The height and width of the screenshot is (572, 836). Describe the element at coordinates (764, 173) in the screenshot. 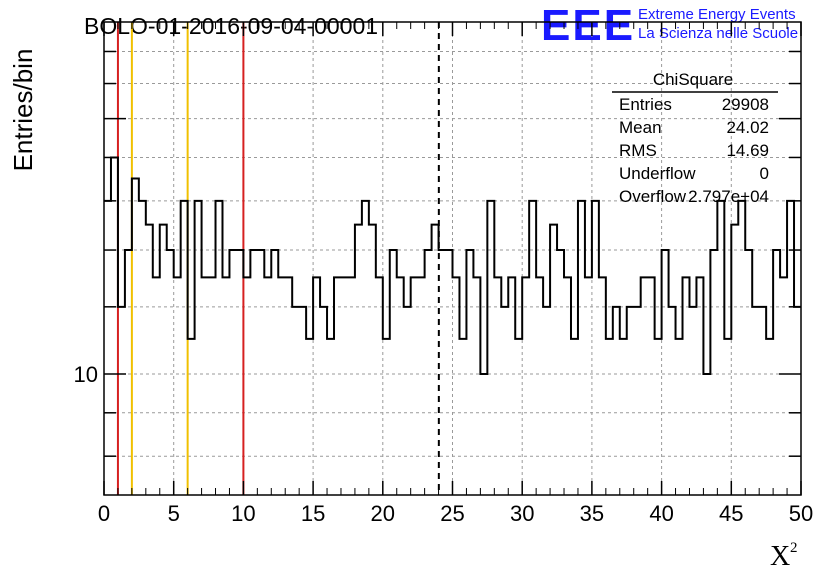

I see `stats-row-value: 0` at that location.